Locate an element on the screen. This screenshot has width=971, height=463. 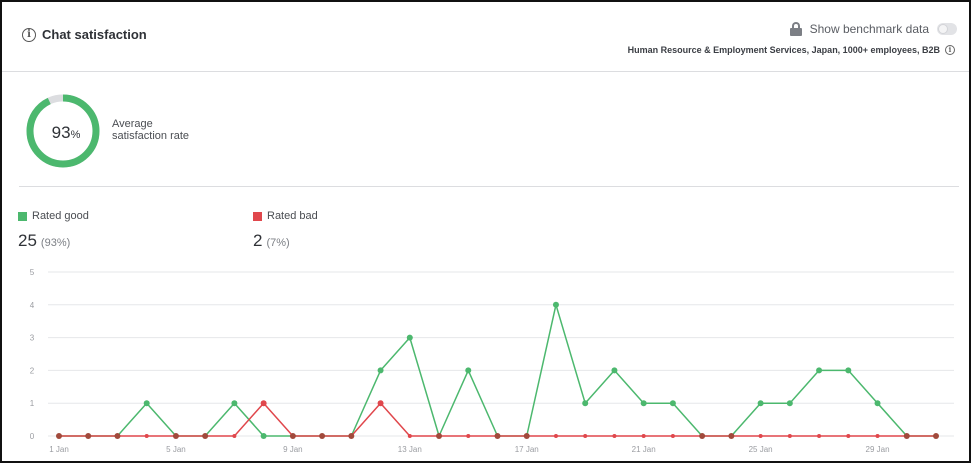
y-tick-label: 0 is located at coordinates (32, 436).